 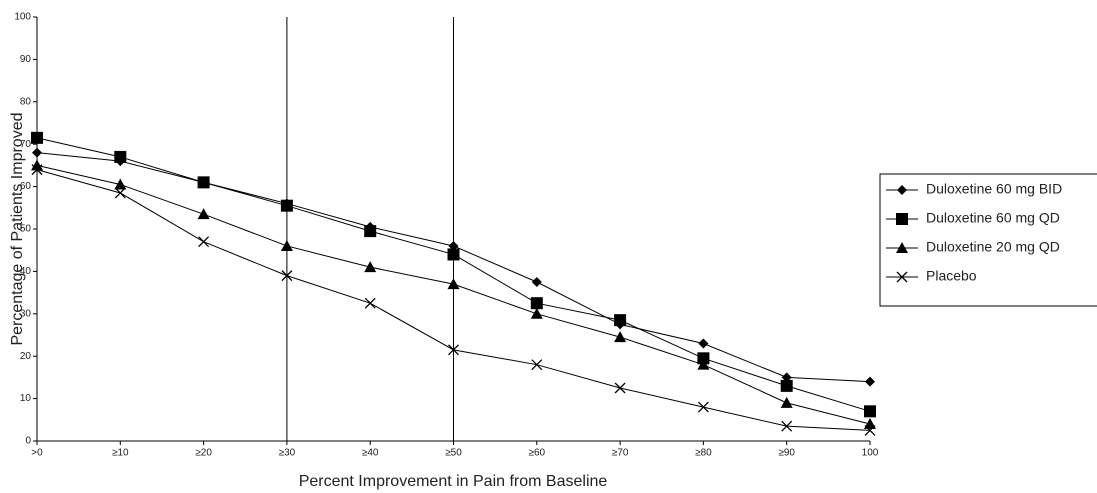 What do you see at coordinates (26, 271) in the screenshot?
I see `y-tick-label: 40` at bounding box center [26, 271].